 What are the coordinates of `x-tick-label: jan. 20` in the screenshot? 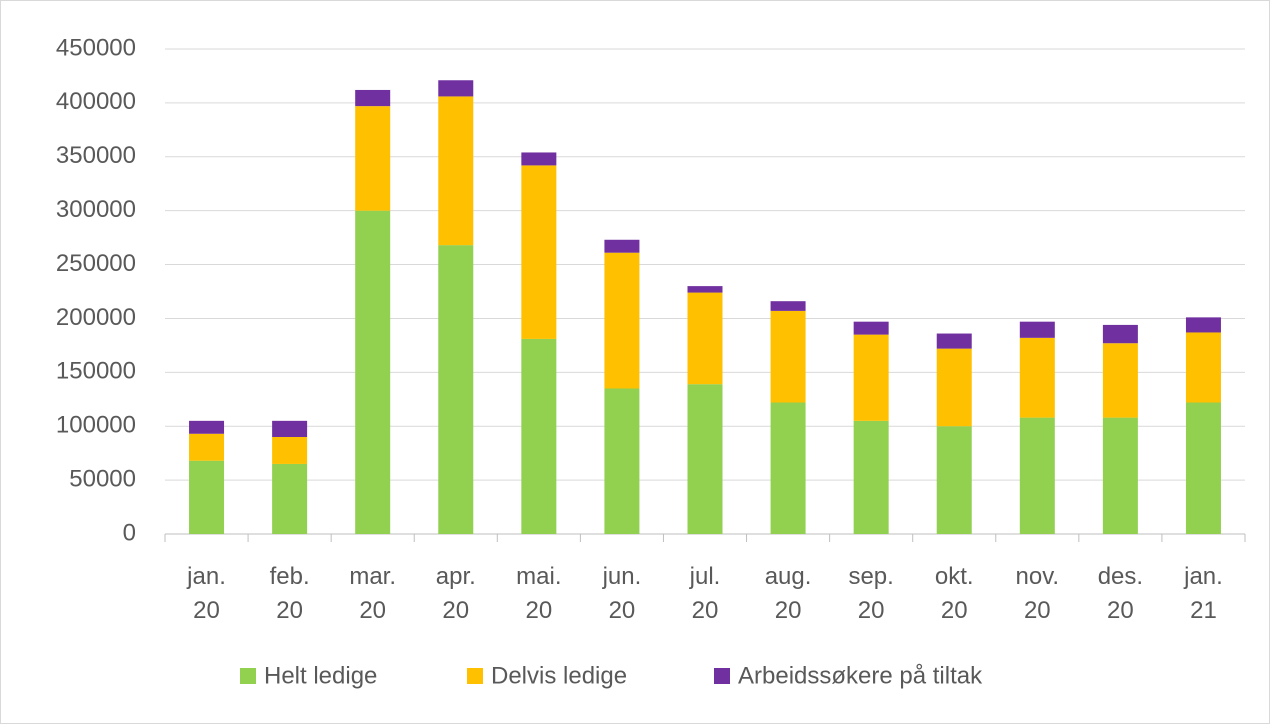 It's located at (206, 593).